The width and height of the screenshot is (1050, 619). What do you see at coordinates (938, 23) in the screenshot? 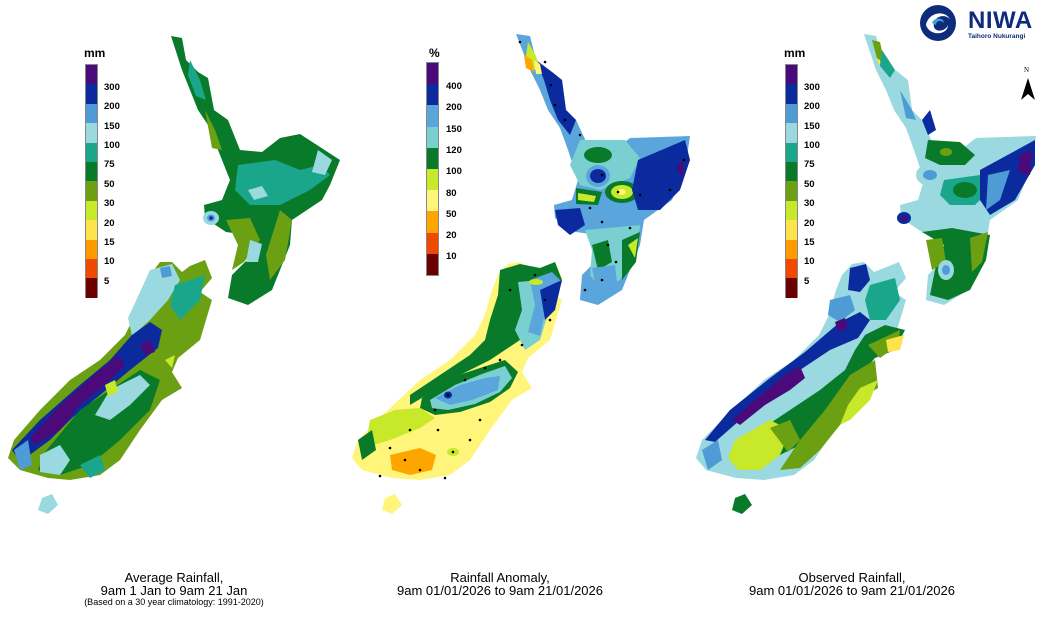
I see `niwa-swirl-icon` at bounding box center [938, 23].